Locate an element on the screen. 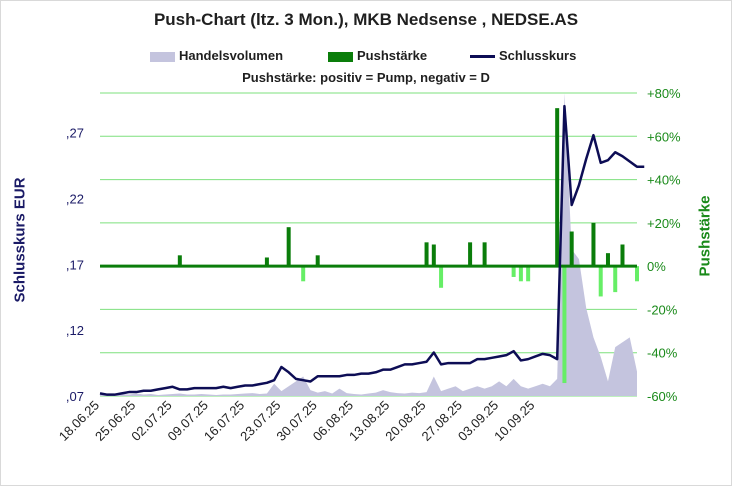 The image size is (732, 486). y-right-tick-7: +80% is located at coordinates (664, 93).